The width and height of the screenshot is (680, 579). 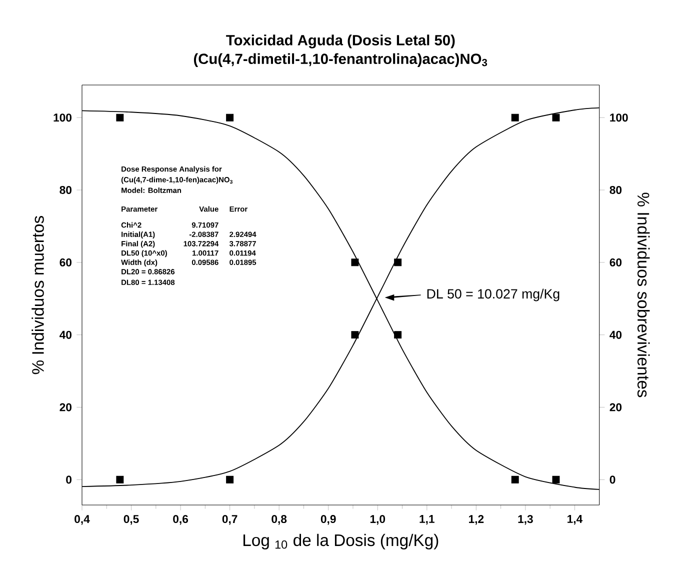 I want to click on y2-tick-label: 60, so click(x=616, y=262).